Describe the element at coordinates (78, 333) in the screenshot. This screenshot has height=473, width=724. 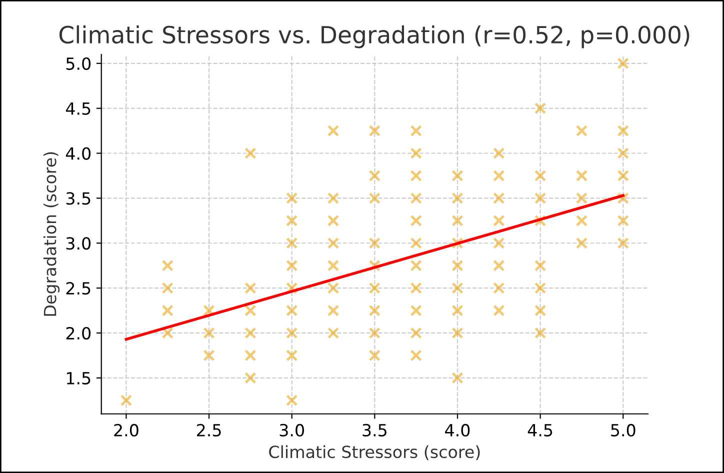
I see `y-tick-label: 2.0` at that location.